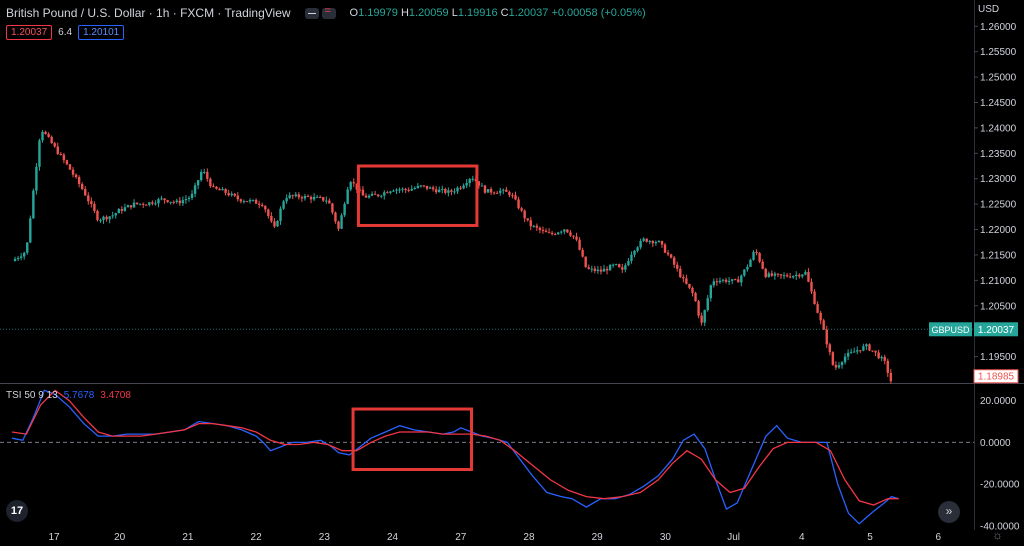  I want to click on buy-price-button: 1.20101, so click(101, 32).